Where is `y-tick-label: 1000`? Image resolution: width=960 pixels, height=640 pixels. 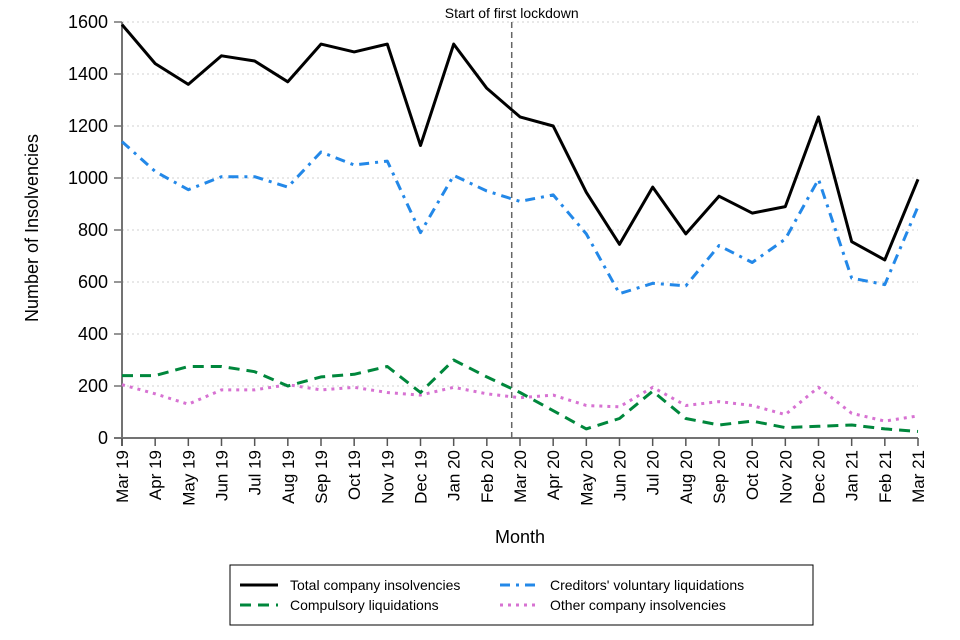 y-tick-label: 1000 is located at coordinates (88, 178).